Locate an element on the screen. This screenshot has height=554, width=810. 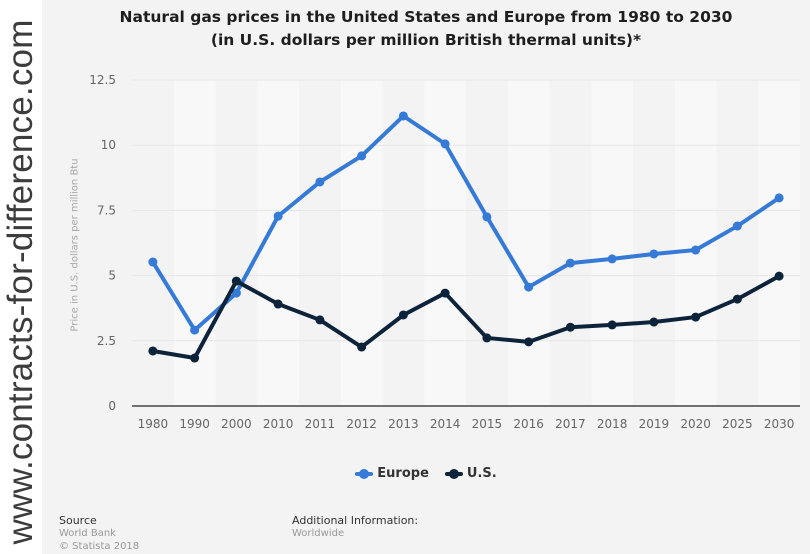
x-tick-label: 2012 is located at coordinates (361, 424).